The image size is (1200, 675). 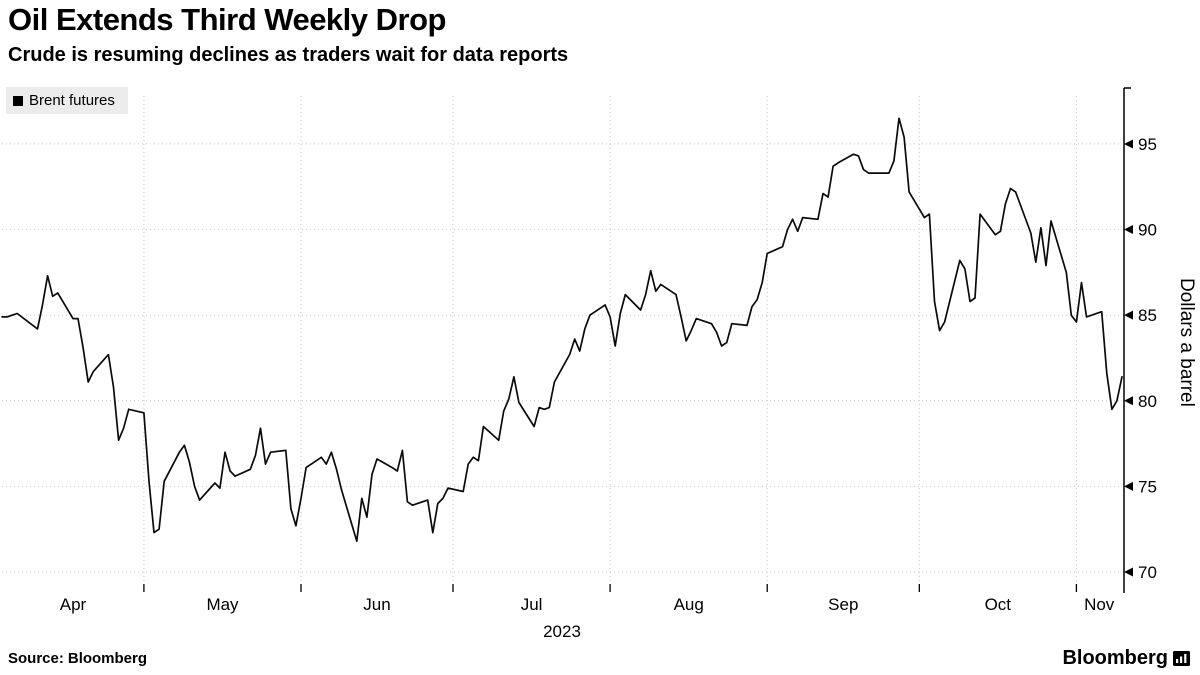 What do you see at coordinates (998, 604) in the screenshot?
I see `x-axis-label: Oct` at bounding box center [998, 604].